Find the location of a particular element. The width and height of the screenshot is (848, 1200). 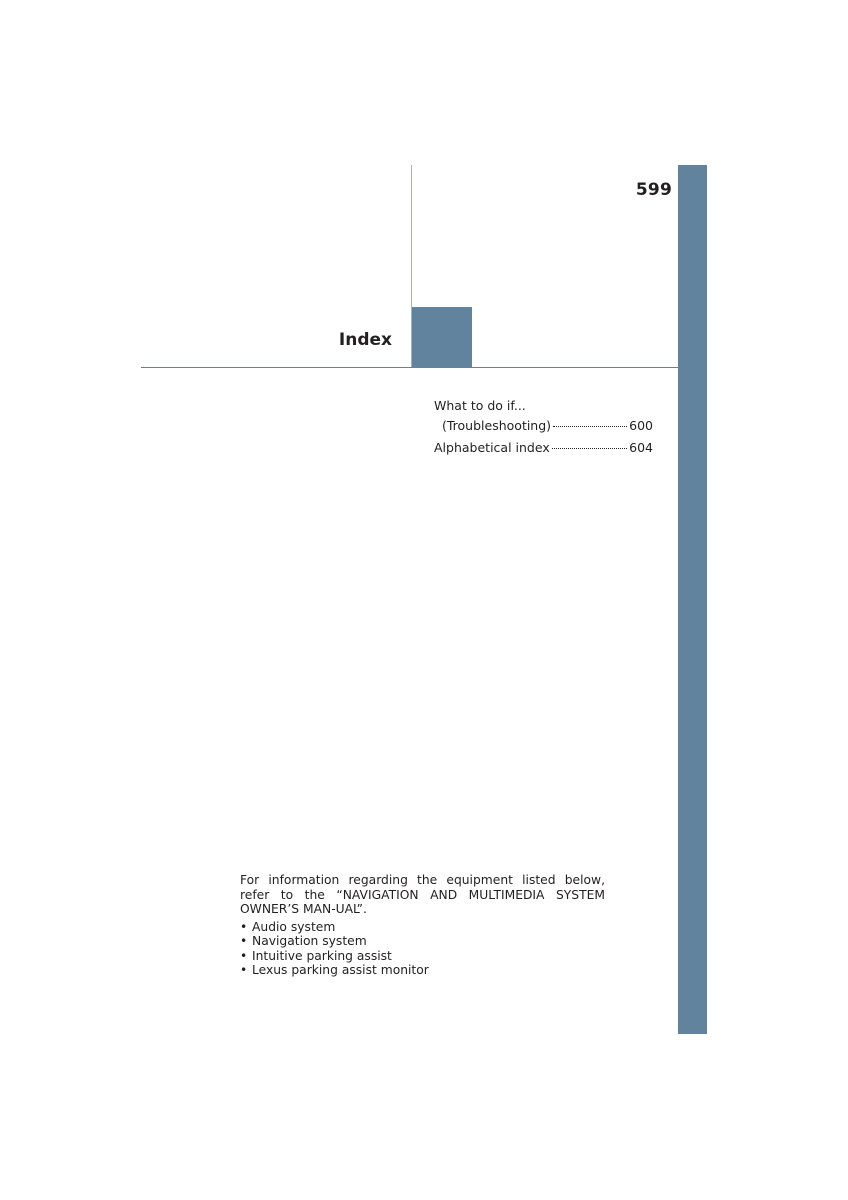

toc-entry-alphabetical-index: Alphabetical index 604 is located at coordinates (543, 448).